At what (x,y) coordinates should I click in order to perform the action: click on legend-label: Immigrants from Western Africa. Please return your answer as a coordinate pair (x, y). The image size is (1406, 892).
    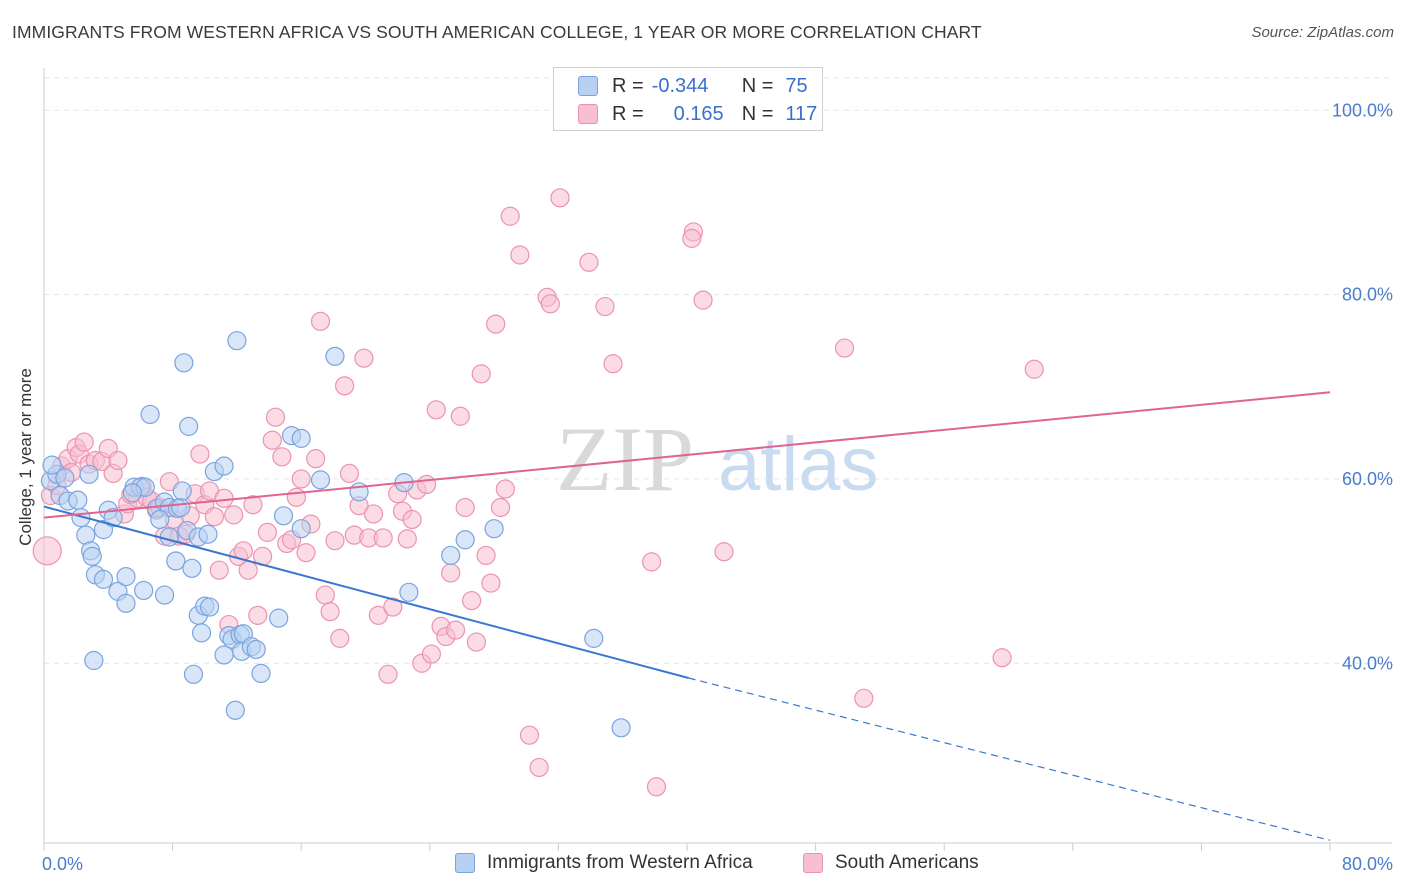
    Looking at the image, I should click on (620, 862).